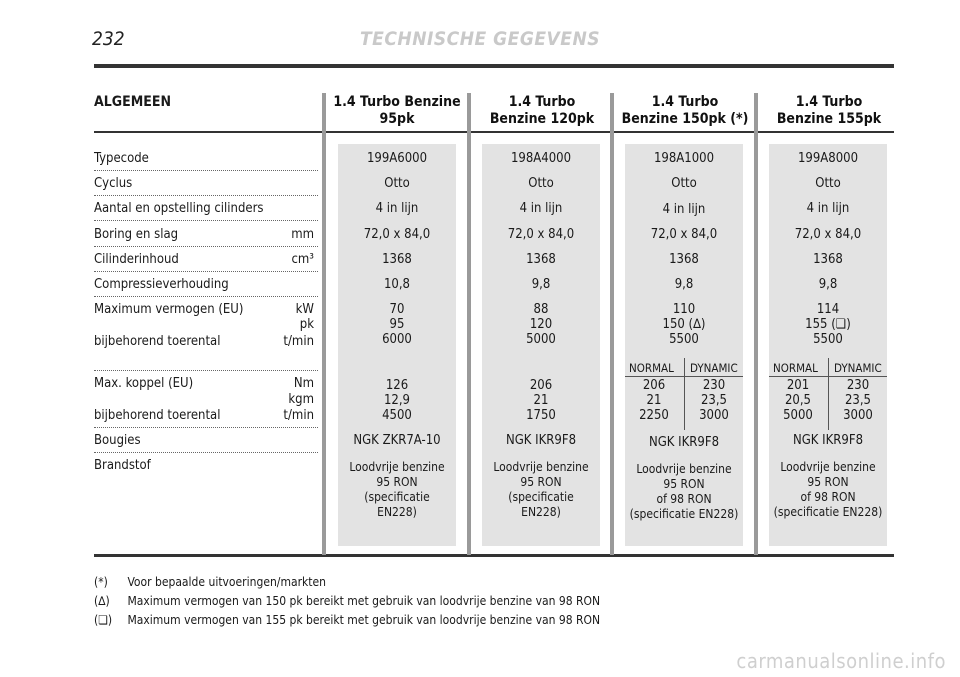 The height and width of the screenshot is (677, 960). Describe the element at coordinates (306, 324) in the screenshot. I see `unit-pk: pk` at that location.